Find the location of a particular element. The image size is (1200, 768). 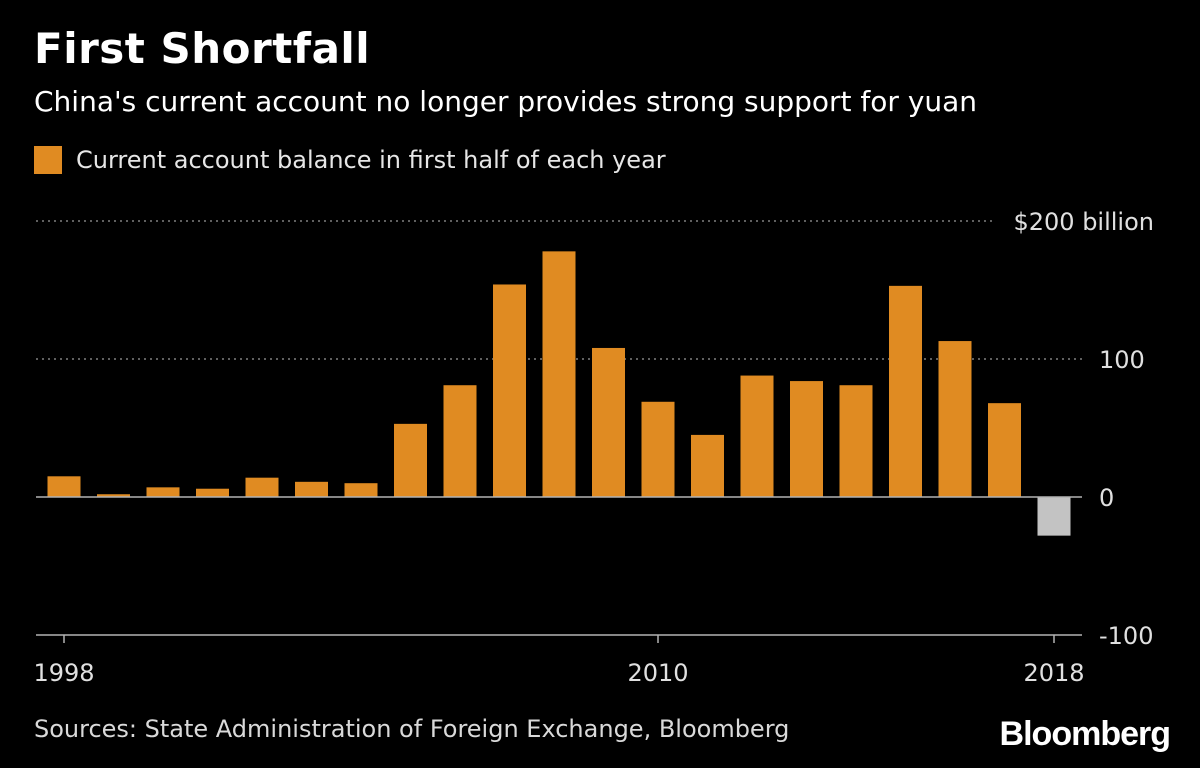

legend-swatch is located at coordinates (48, 160).